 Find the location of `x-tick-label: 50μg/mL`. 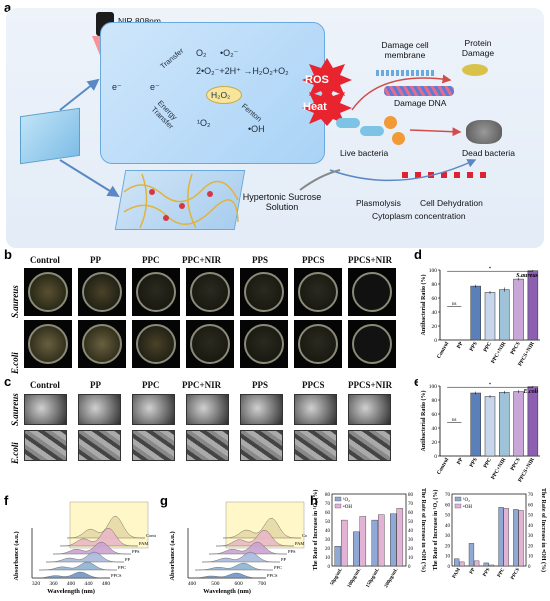

x-tick-label: 50μg/mL is located at coordinates (337, 577).